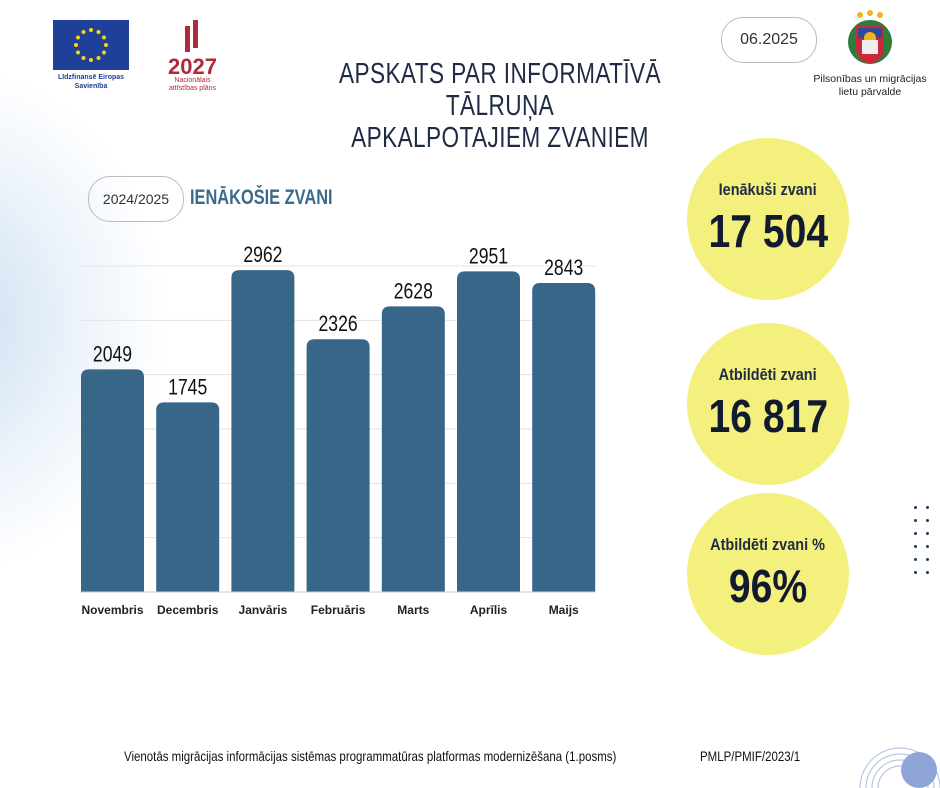 The image size is (940, 788). I want to click on nap-logo-text: Nacionālais attīstības plāns, so click(192, 84).